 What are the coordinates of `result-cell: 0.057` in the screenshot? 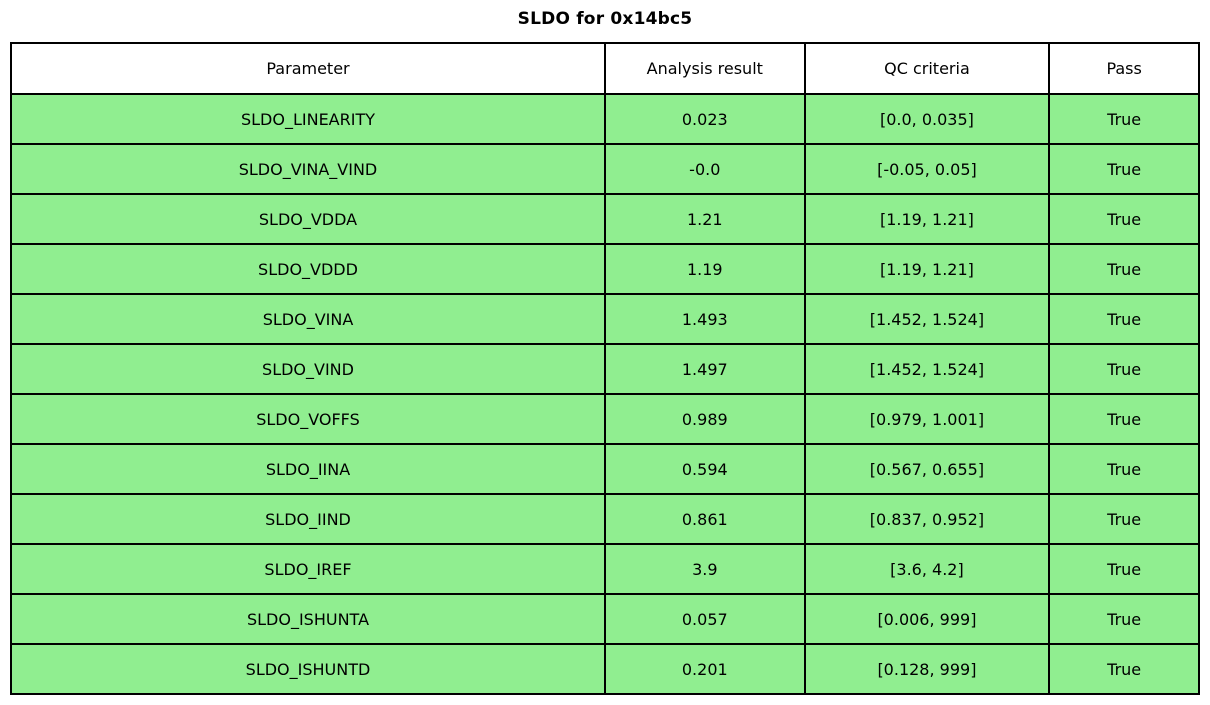 It's located at (705, 619).